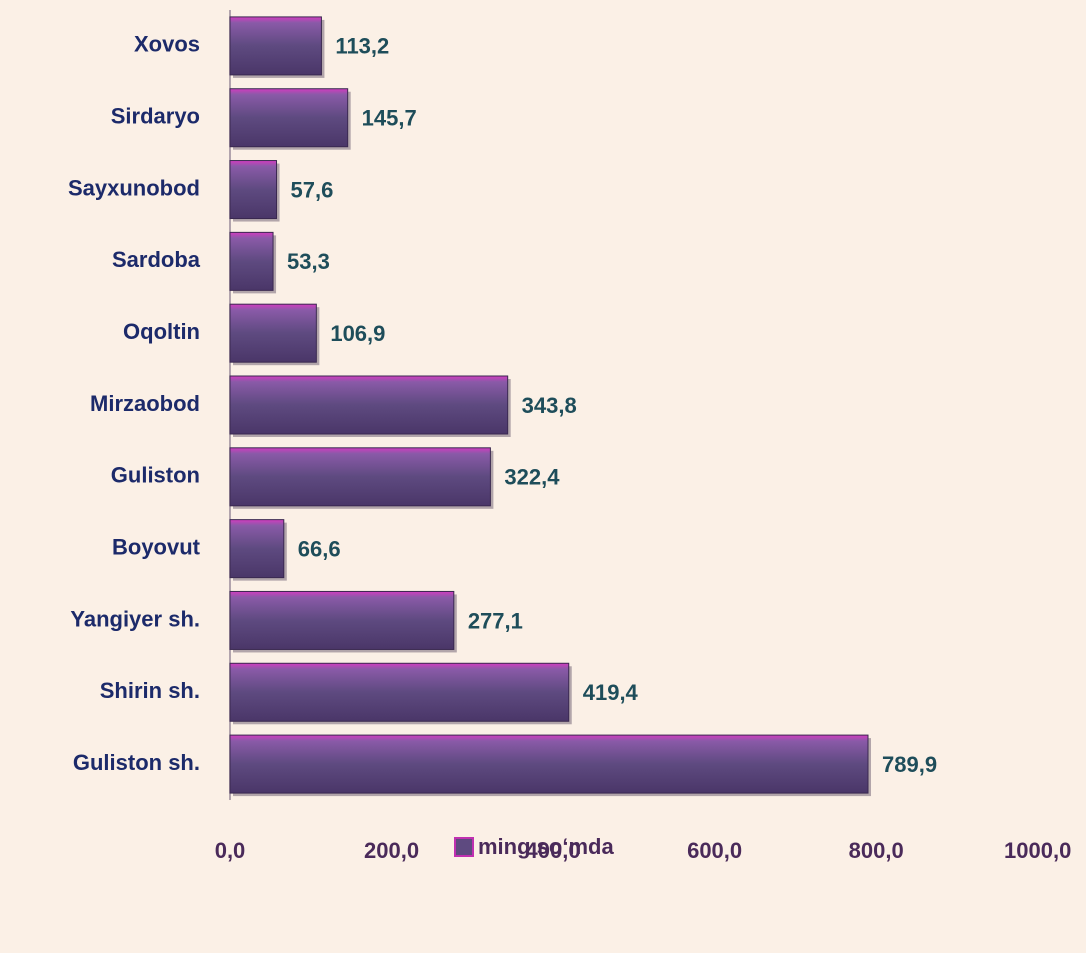 This screenshot has width=1086, height=953. I want to click on category-label: Sardoba, so click(156, 259).